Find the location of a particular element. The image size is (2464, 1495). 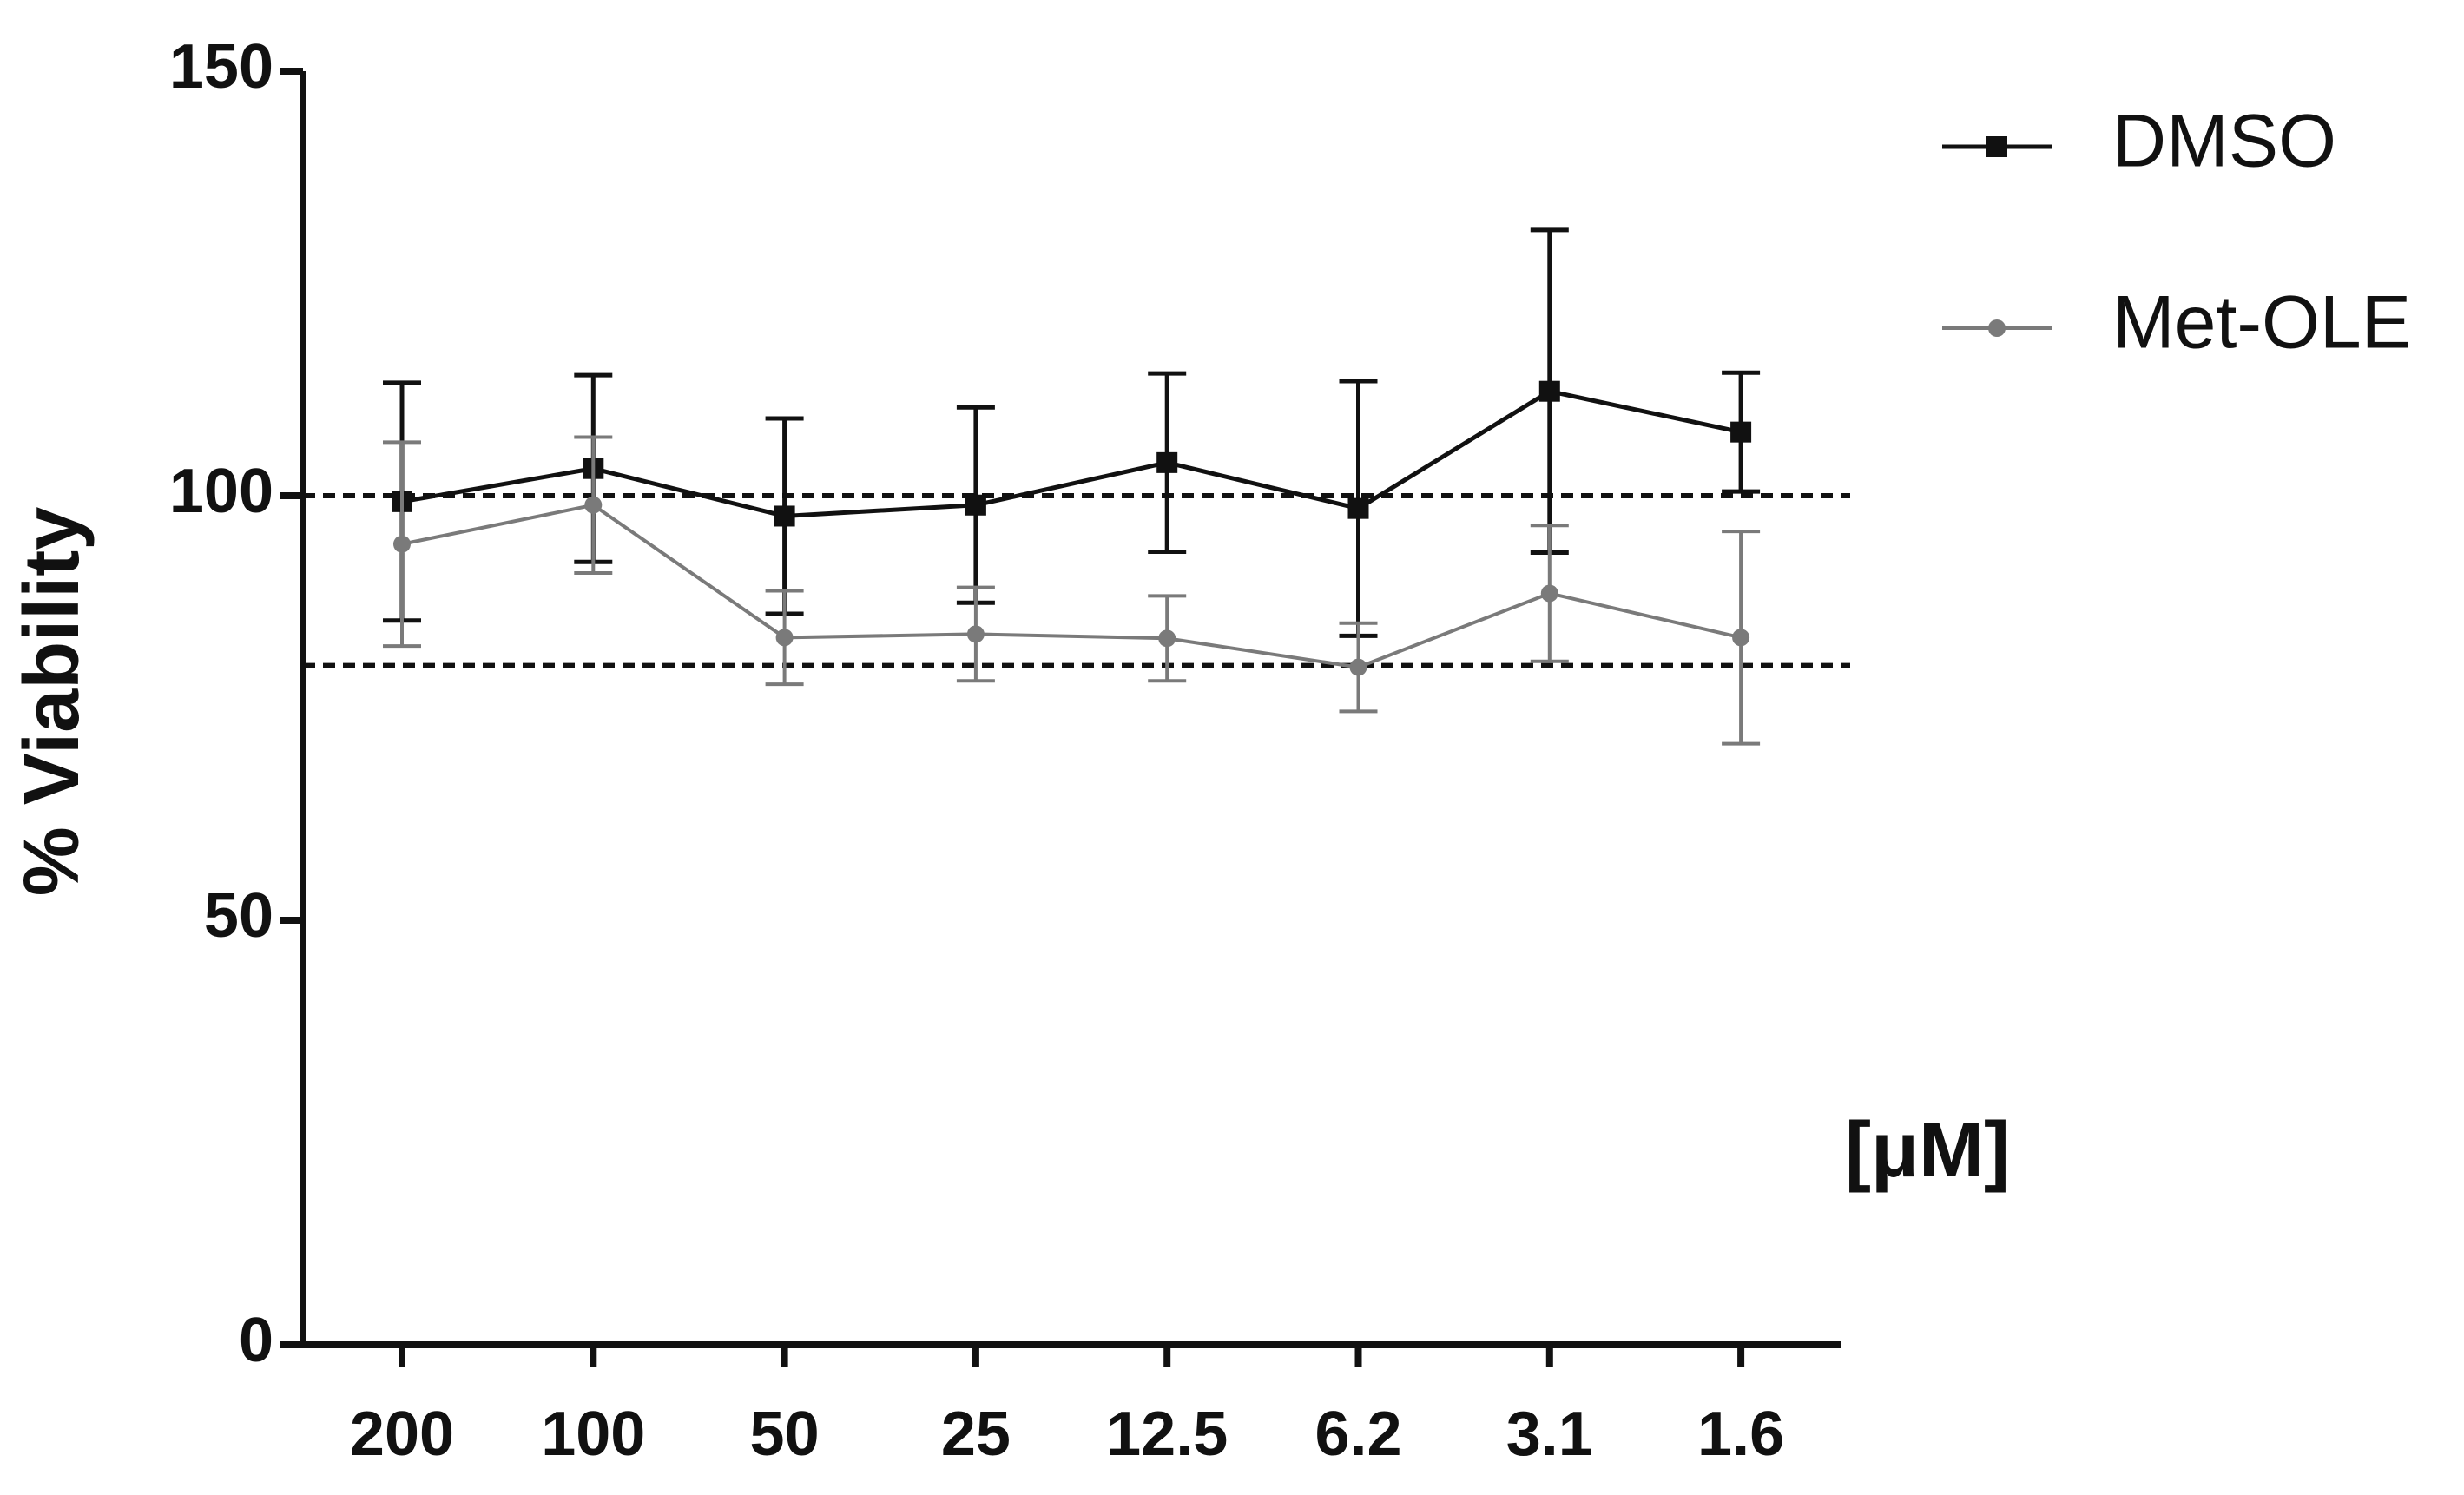

x-tick-label: 50 is located at coordinates (785, 1434).